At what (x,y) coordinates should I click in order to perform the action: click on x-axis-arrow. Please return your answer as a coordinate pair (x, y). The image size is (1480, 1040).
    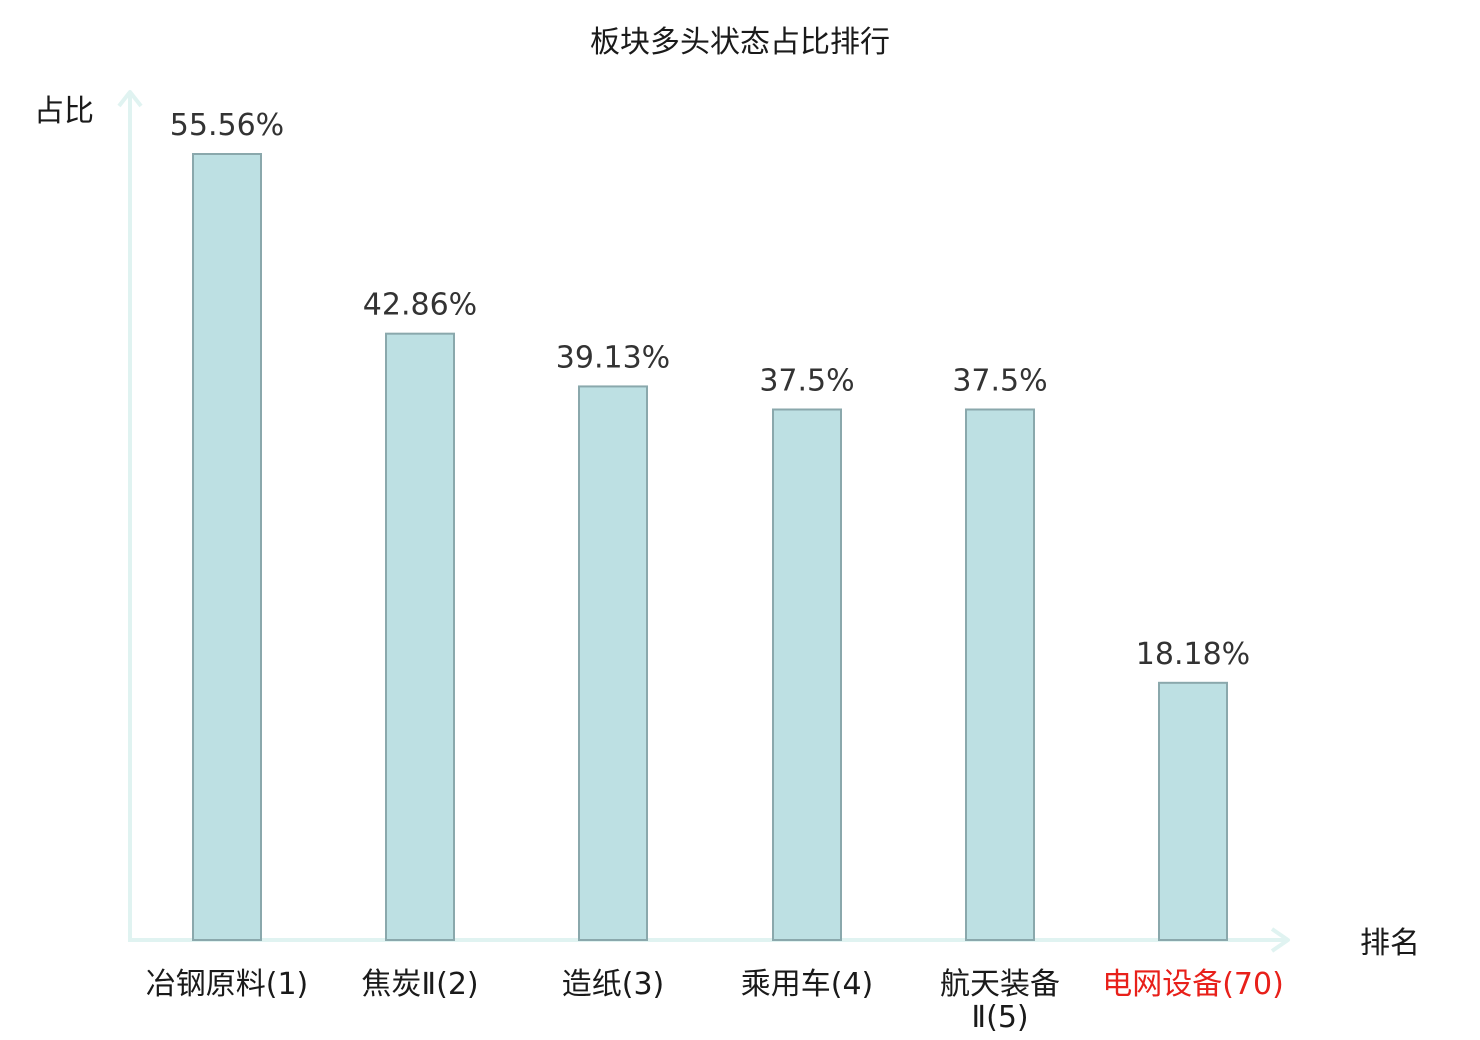
    Looking at the image, I should click on (1280, 940).